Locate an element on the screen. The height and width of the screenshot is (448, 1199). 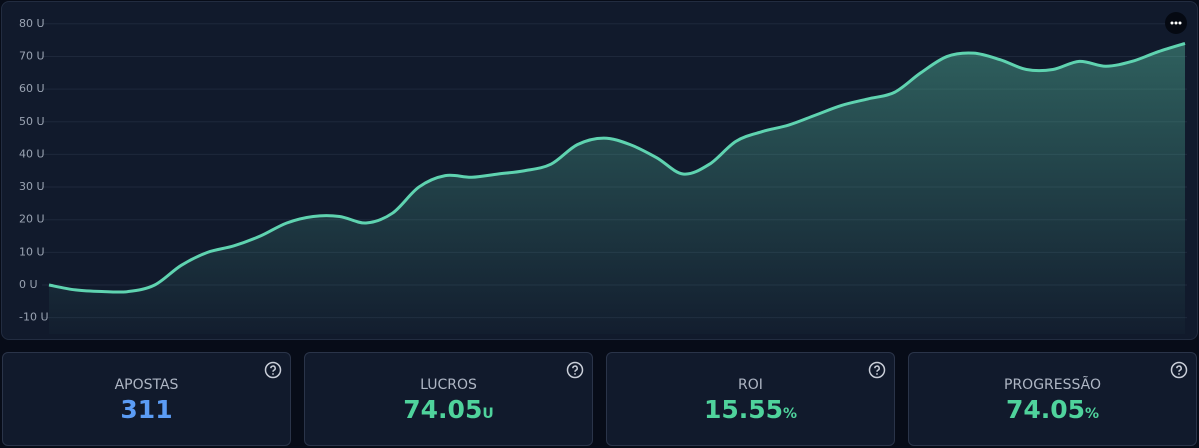
y-tick-label: 20 U is located at coordinates (32, 219).